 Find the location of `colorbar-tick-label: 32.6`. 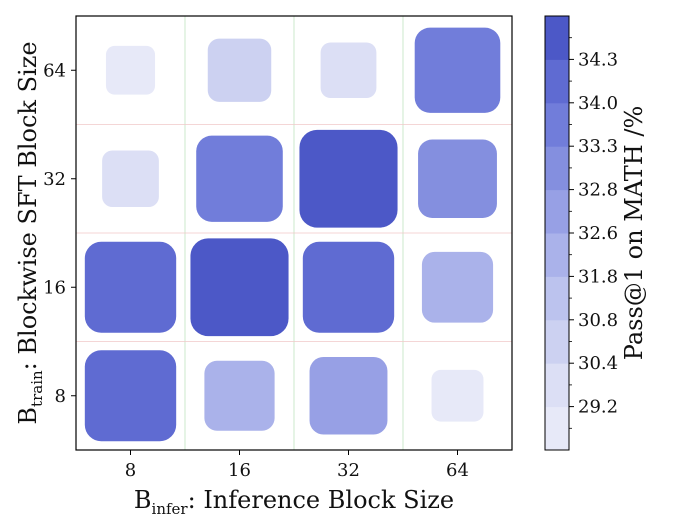

colorbar-tick-label: 32.6 is located at coordinates (598, 233).